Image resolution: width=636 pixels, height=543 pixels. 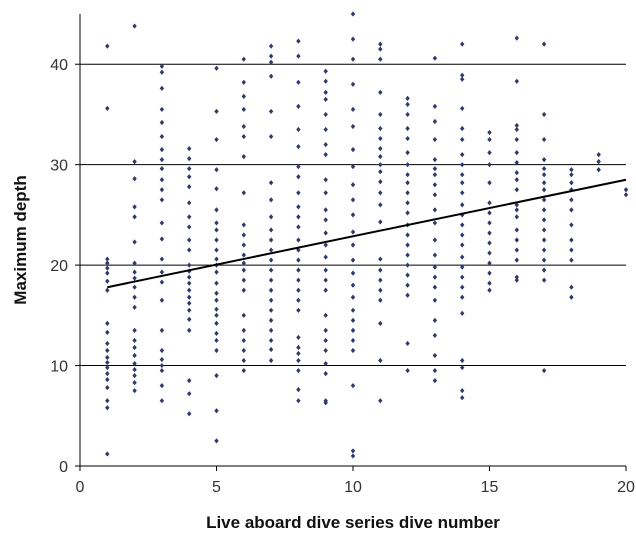 What do you see at coordinates (63, 467) in the screenshot?
I see `y-tick-label: 0` at bounding box center [63, 467].